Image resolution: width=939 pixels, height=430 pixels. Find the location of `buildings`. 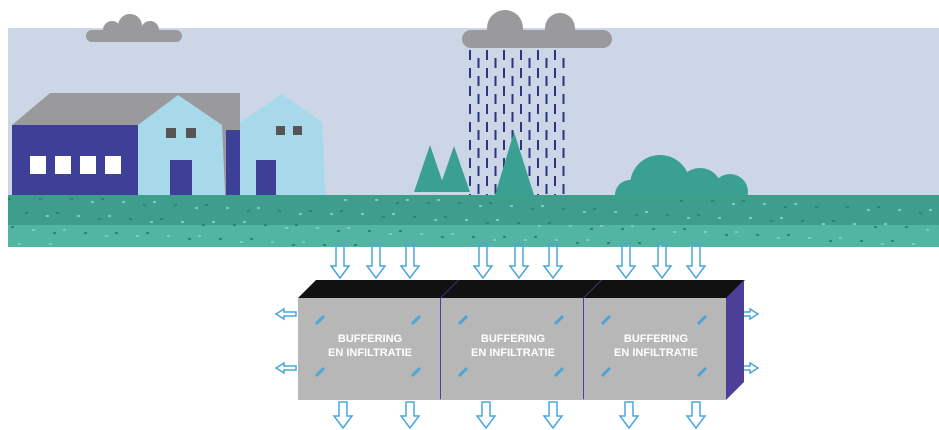

buildings is located at coordinates (169, 156).